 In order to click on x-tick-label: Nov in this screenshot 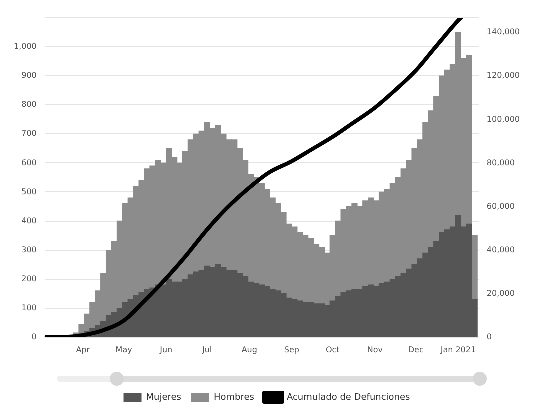, I will do `click(375, 349)`.